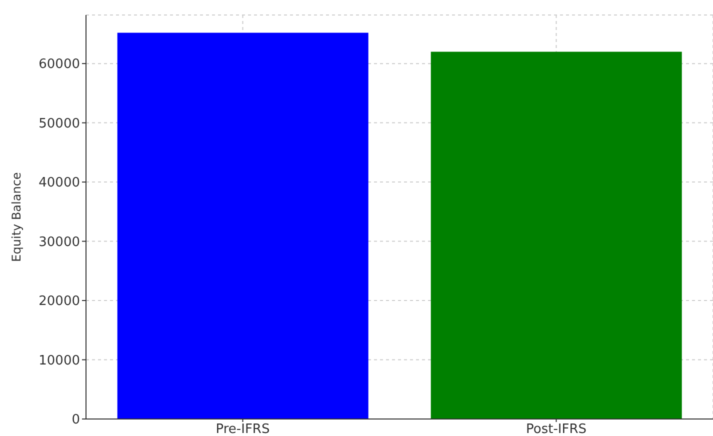  Describe the element at coordinates (556, 429) in the screenshot. I see `x-tick-label: Post-IFRS` at that location.